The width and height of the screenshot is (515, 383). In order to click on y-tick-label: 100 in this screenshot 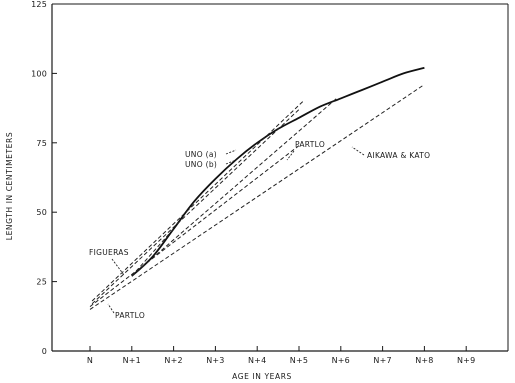, I will do `click(39, 73)`.